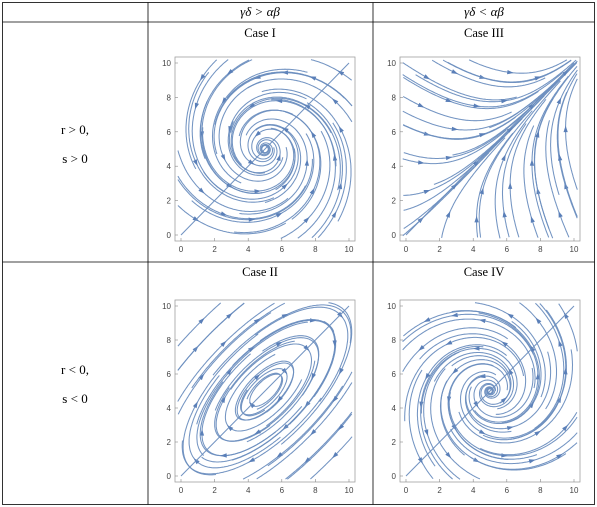 This screenshot has width=597, height=507. What do you see at coordinates (394, 97) in the screenshot?
I see `y-tick-label: 8` at bounding box center [394, 97].